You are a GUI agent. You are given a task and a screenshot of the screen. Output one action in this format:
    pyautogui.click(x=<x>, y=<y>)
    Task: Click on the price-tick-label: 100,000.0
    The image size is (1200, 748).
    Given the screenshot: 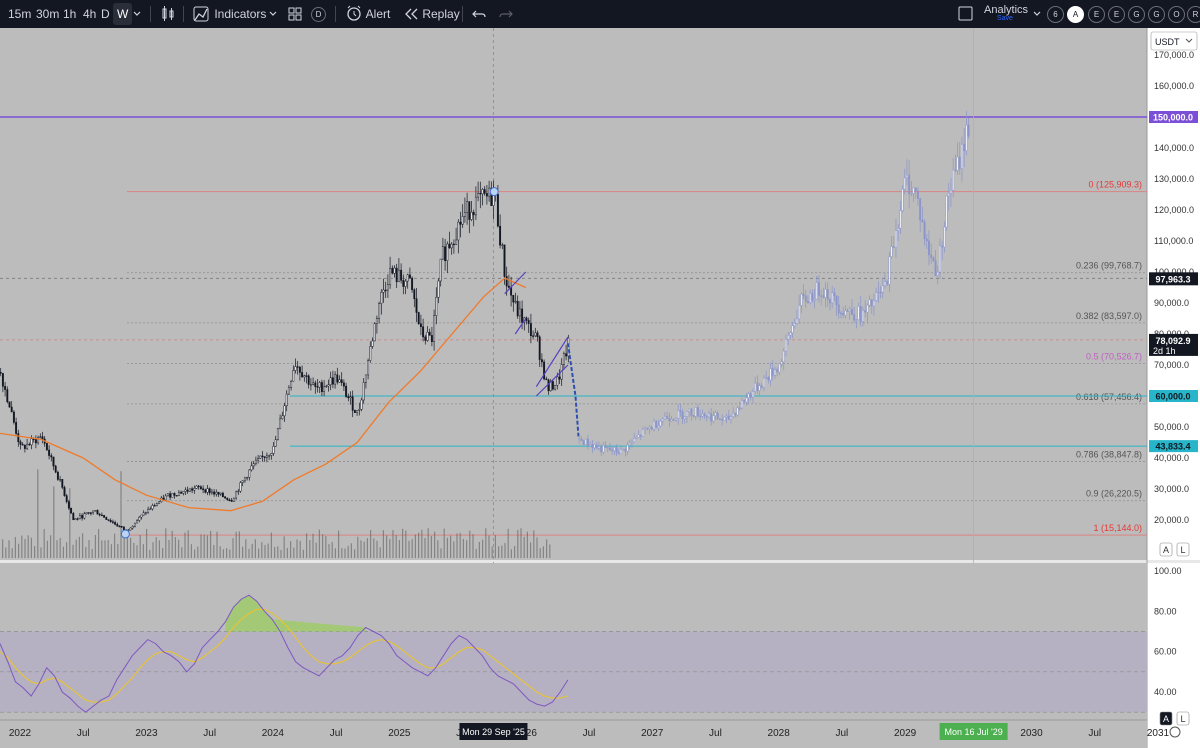 What is the action you would take?
    pyautogui.click(x=1174, y=272)
    